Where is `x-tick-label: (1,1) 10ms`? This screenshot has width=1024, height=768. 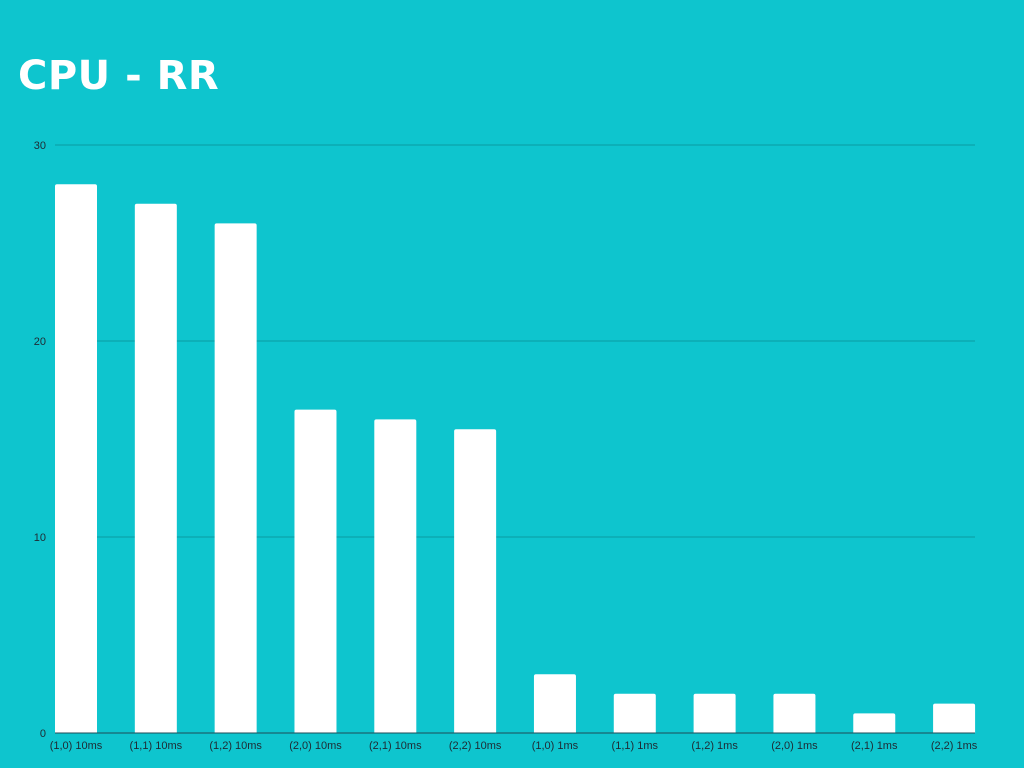 x-tick-label: (1,1) 10ms is located at coordinates (156, 746).